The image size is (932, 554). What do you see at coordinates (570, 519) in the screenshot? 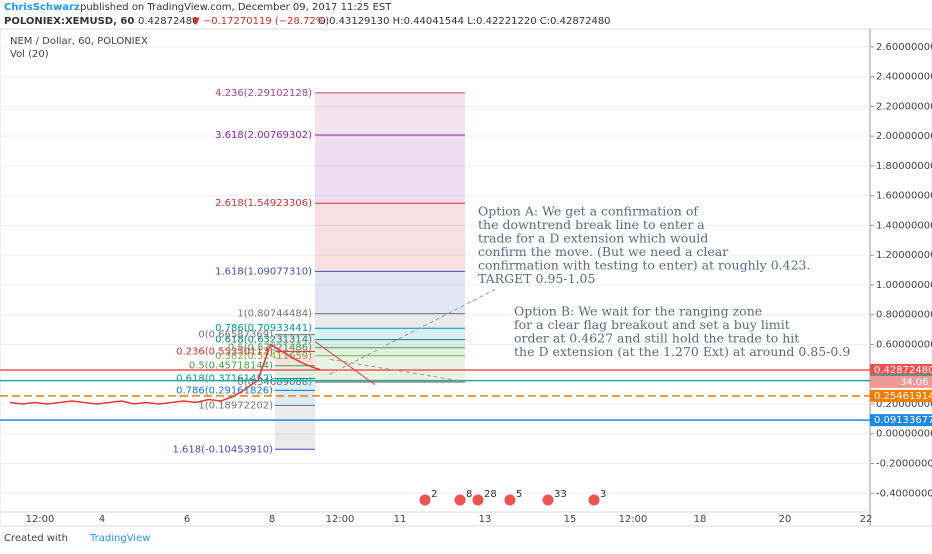
I see `x-tick-label: 15` at bounding box center [570, 519].